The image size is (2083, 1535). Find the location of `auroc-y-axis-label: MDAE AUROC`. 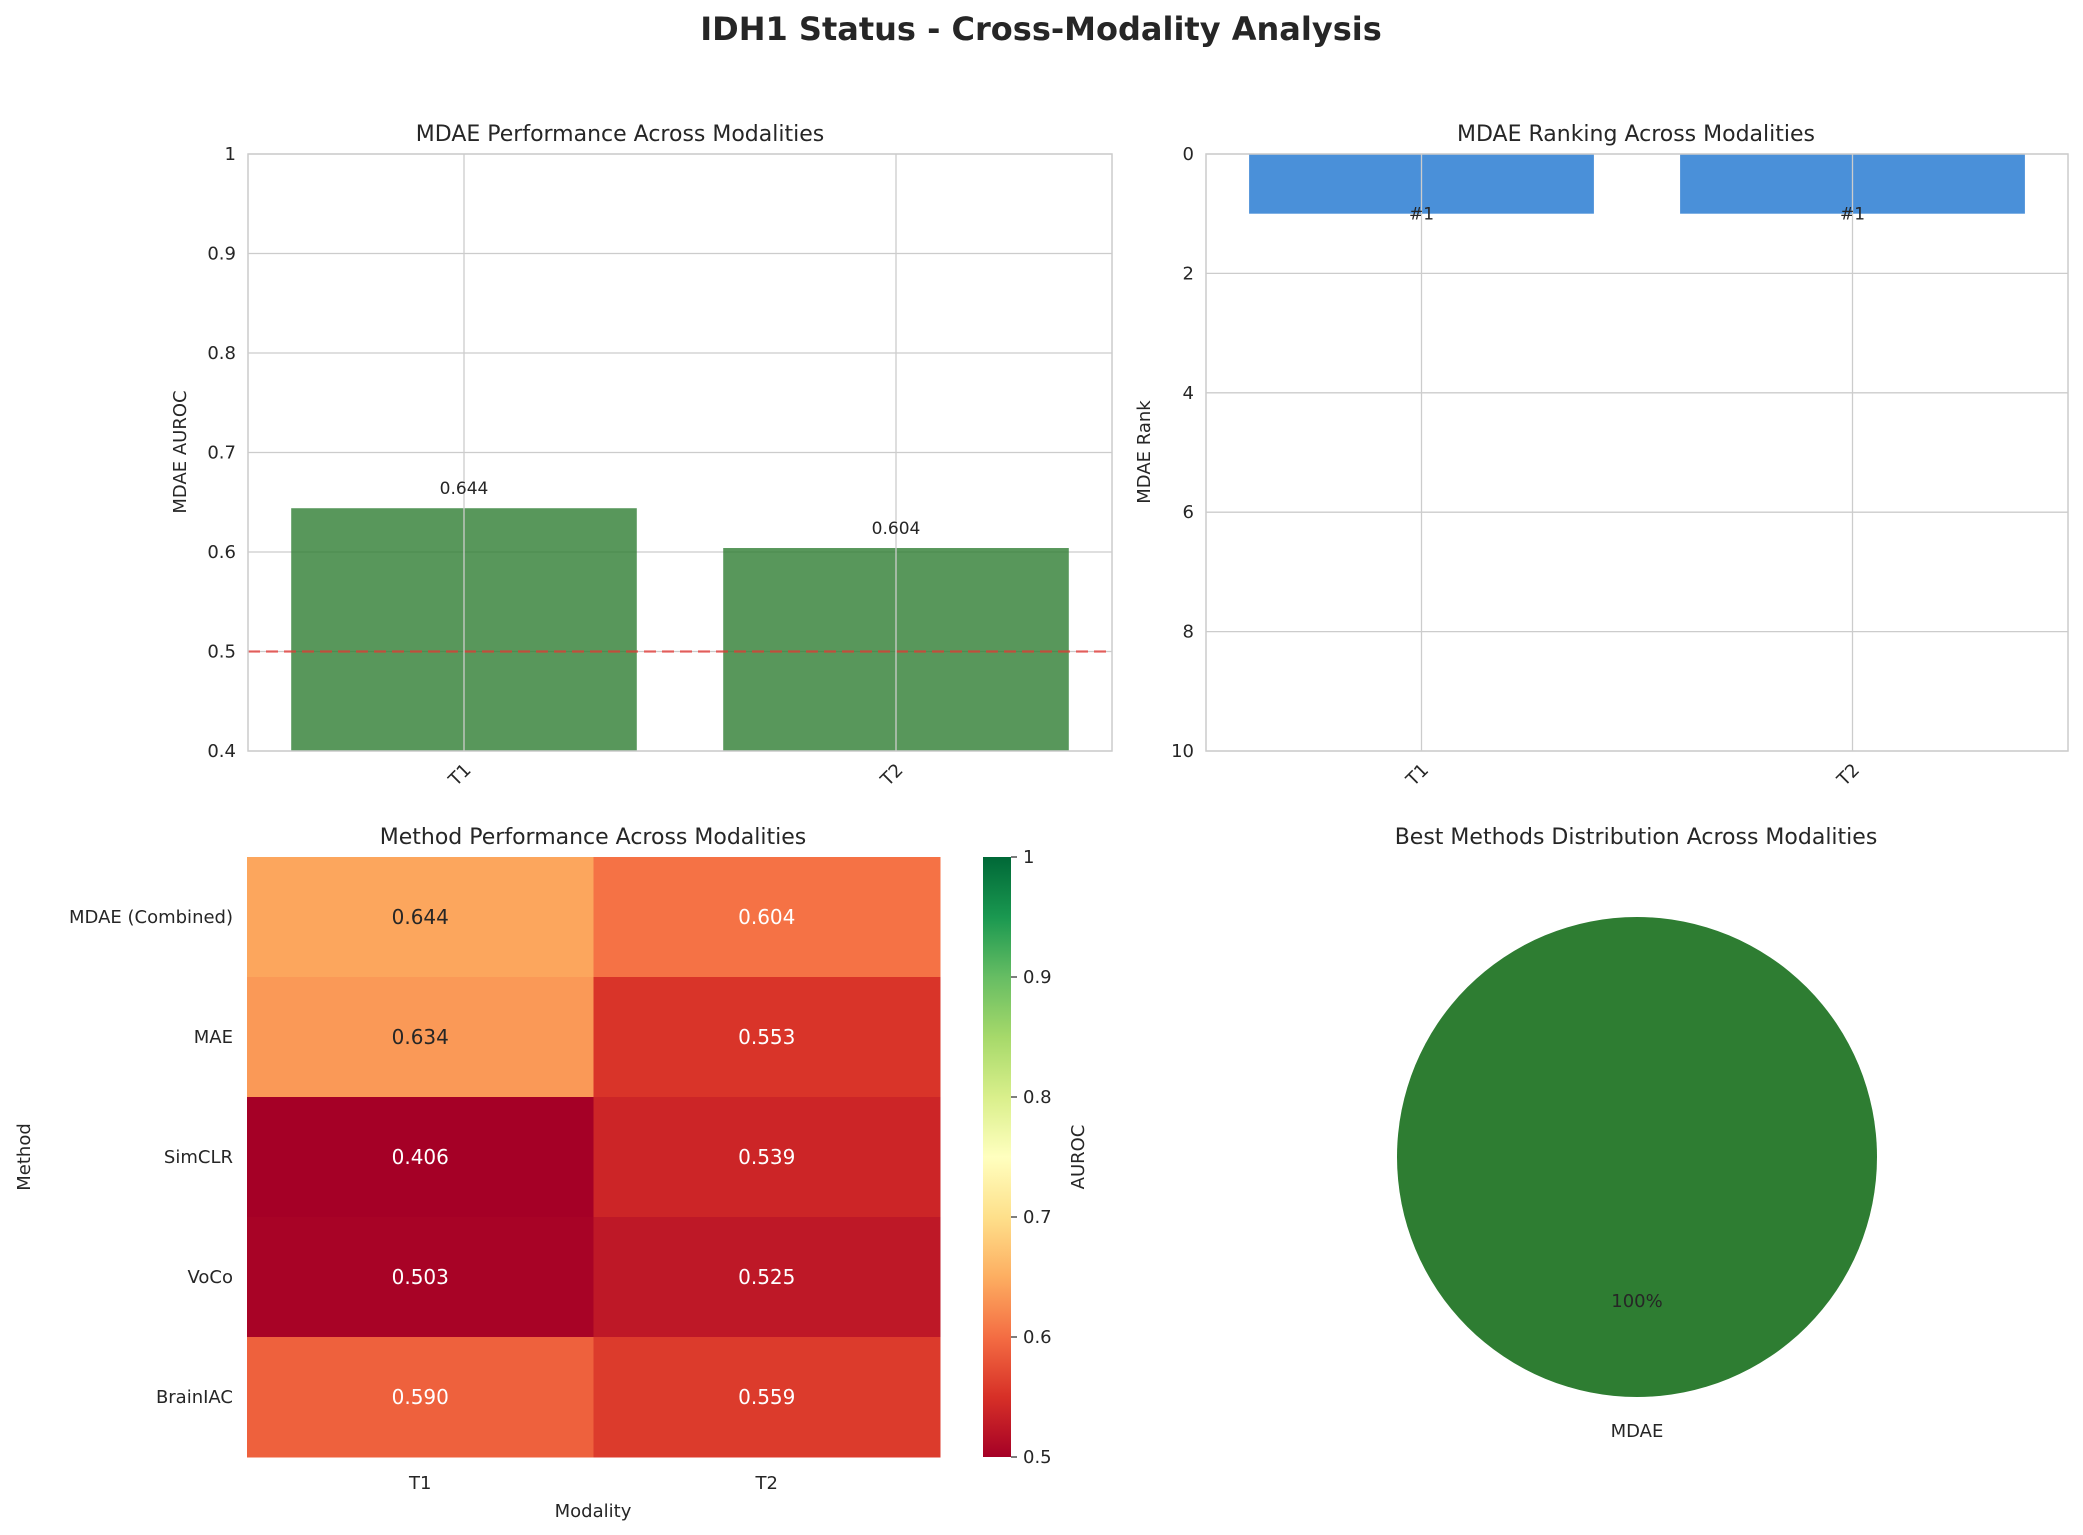

auroc-y-axis-label: MDAE AUROC is located at coordinates (180, 451).